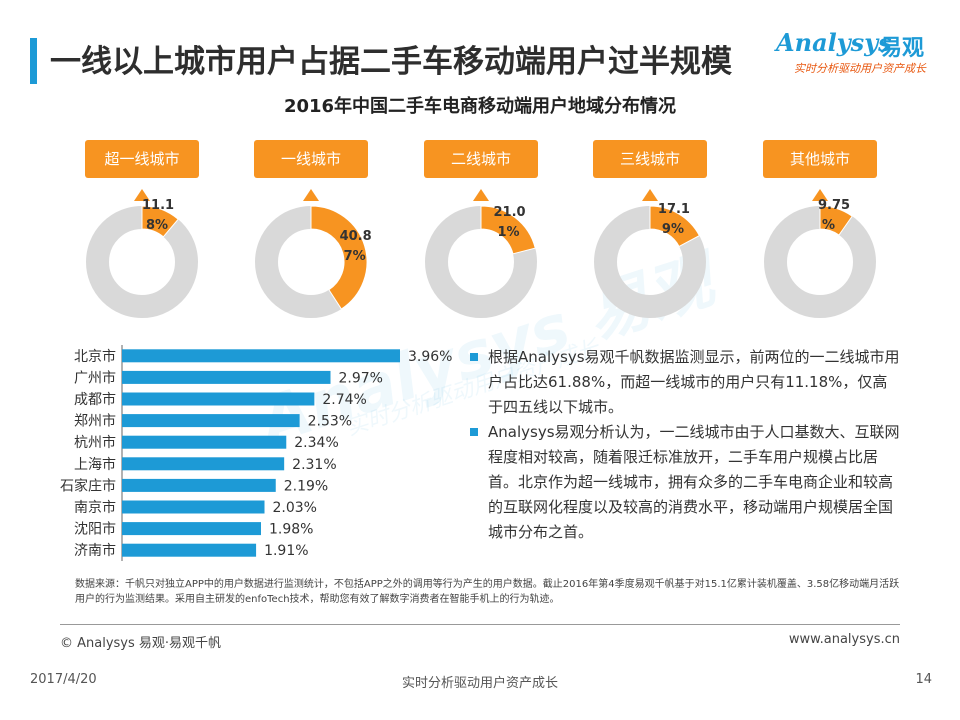 This screenshot has height=720, width=960. Describe the element at coordinates (330, 422) in the screenshot. I see `bar-value-label: 2.53%` at that location.